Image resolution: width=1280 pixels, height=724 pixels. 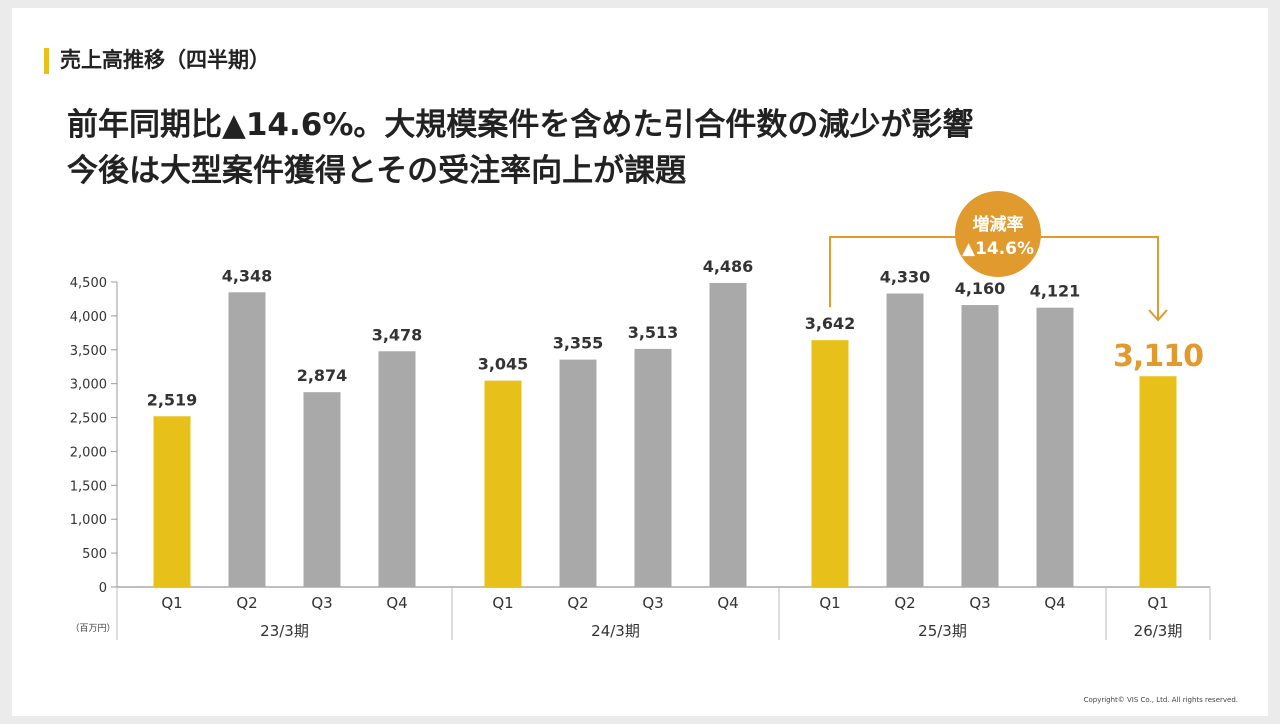 I want to click on y-tick-label: 2,000, so click(x=88, y=452).